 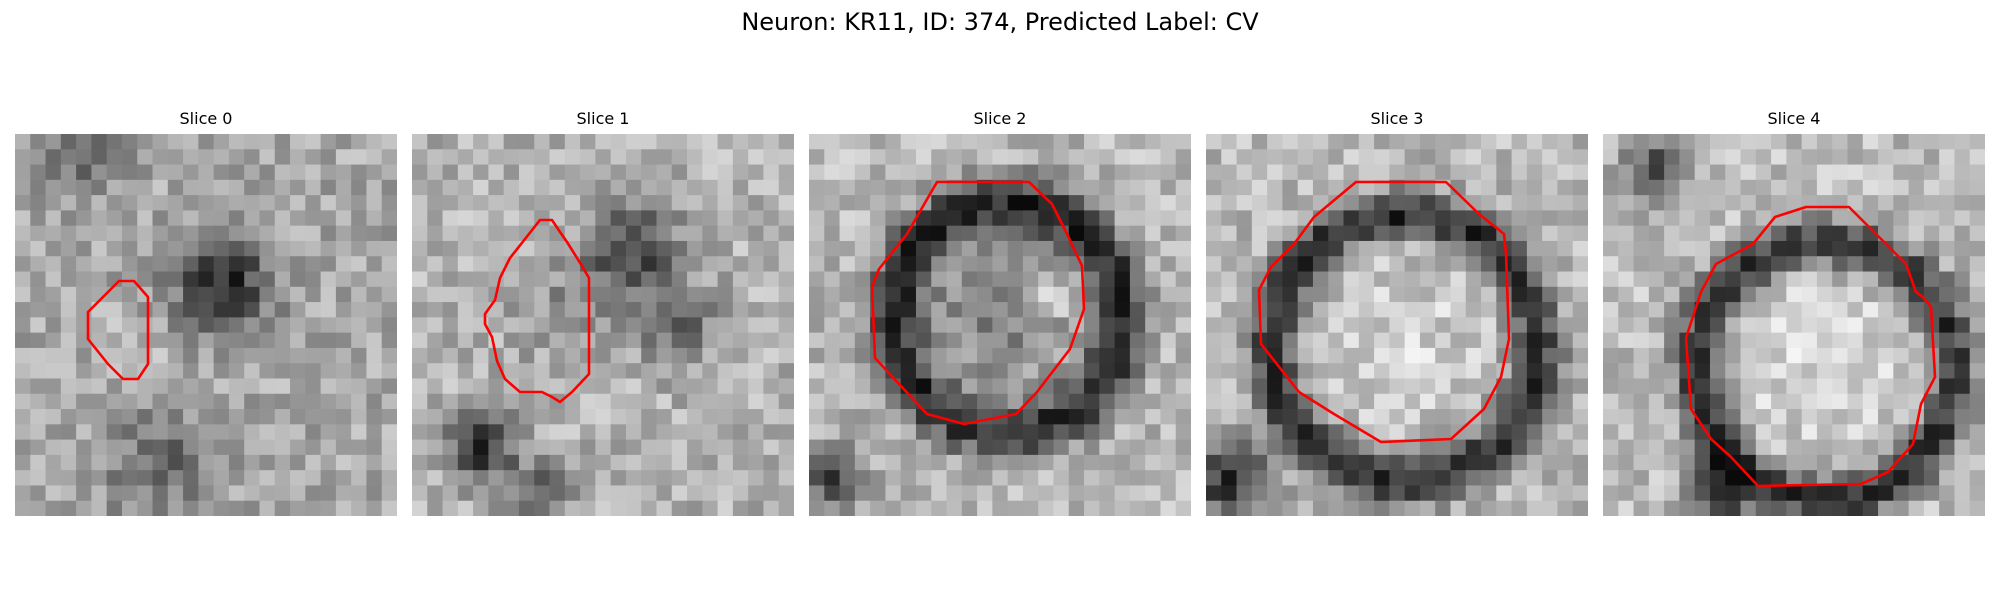 I want to click on slice-title-4: Slice 4, so click(x=1794, y=118).